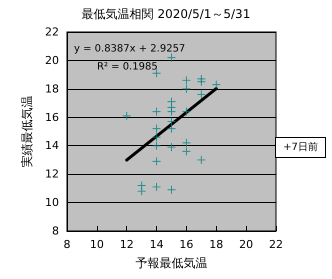 The image size is (332, 279). Describe the element at coordinates (97, 244) in the screenshot. I see `x-tick-label: 10` at that location.